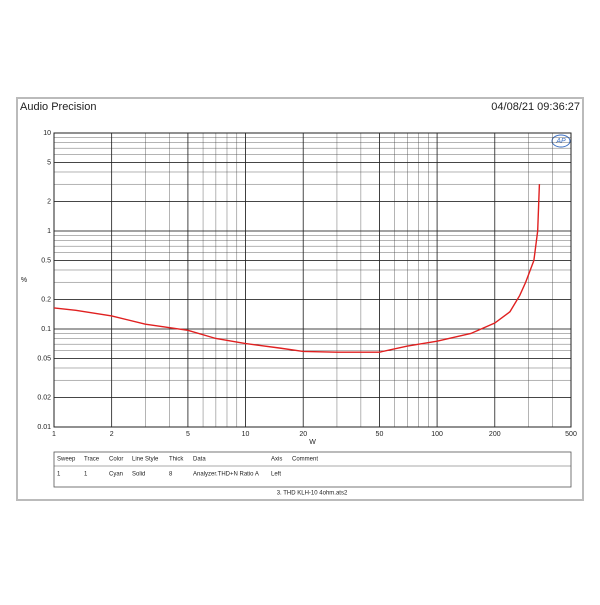 This screenshot has height=605, width=600. What do you see at coordinates (171, 475) in the screenshot?
I see `table-cell: 8` at bounding box center [171, 475].